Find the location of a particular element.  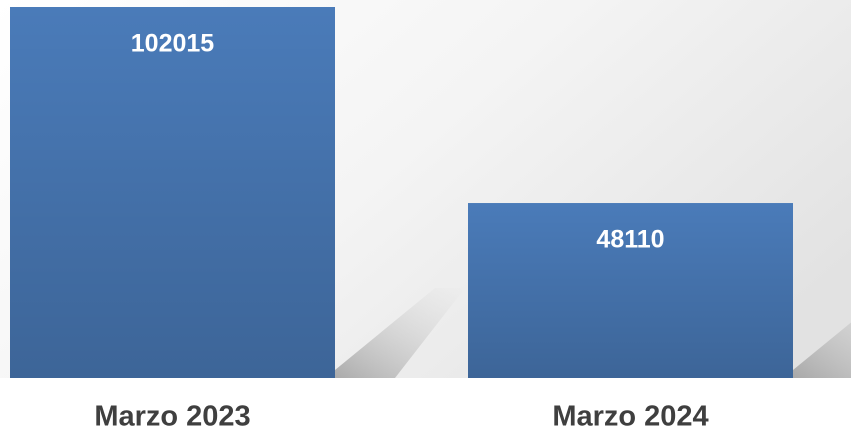

x-tick-label: Marzo 2023 is located at coordinates (172, 417).